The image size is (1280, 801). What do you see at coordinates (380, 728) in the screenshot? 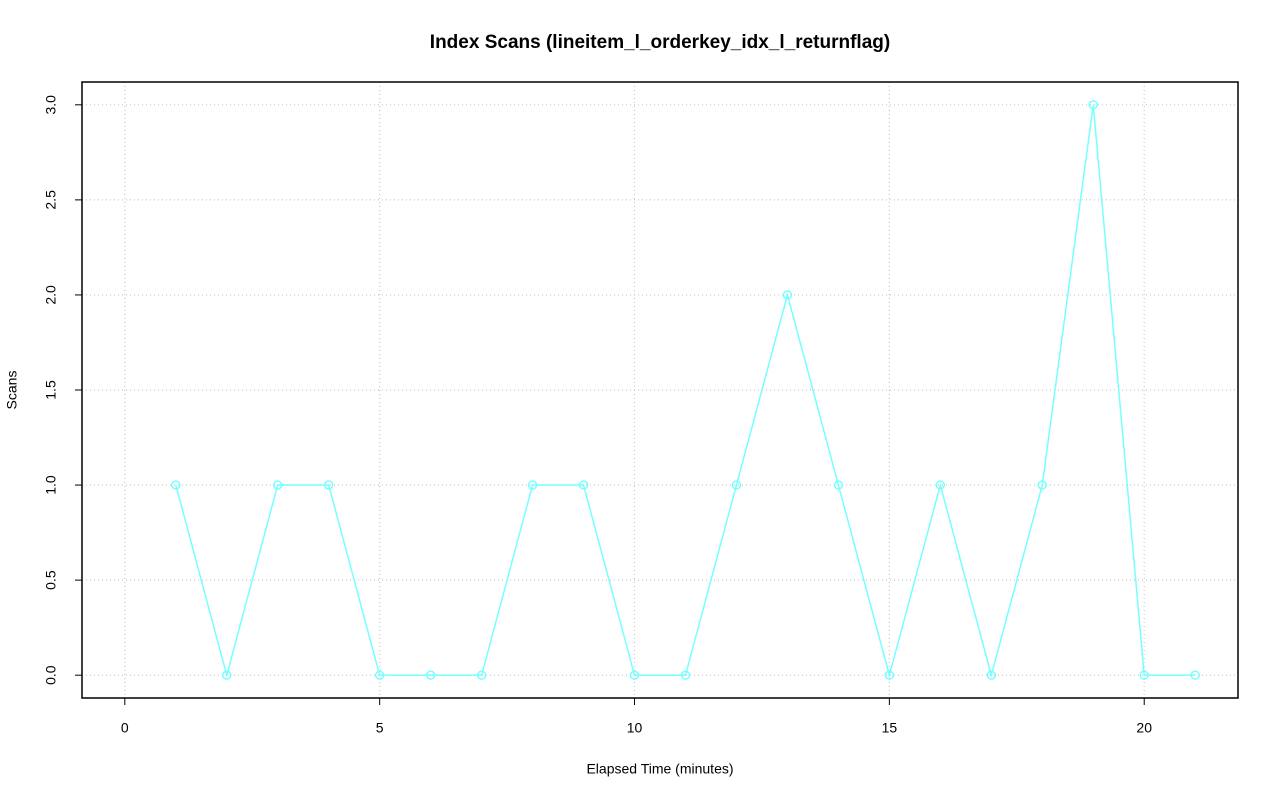
I see `x-tick-label: 5` at bounding box center [380, 728].